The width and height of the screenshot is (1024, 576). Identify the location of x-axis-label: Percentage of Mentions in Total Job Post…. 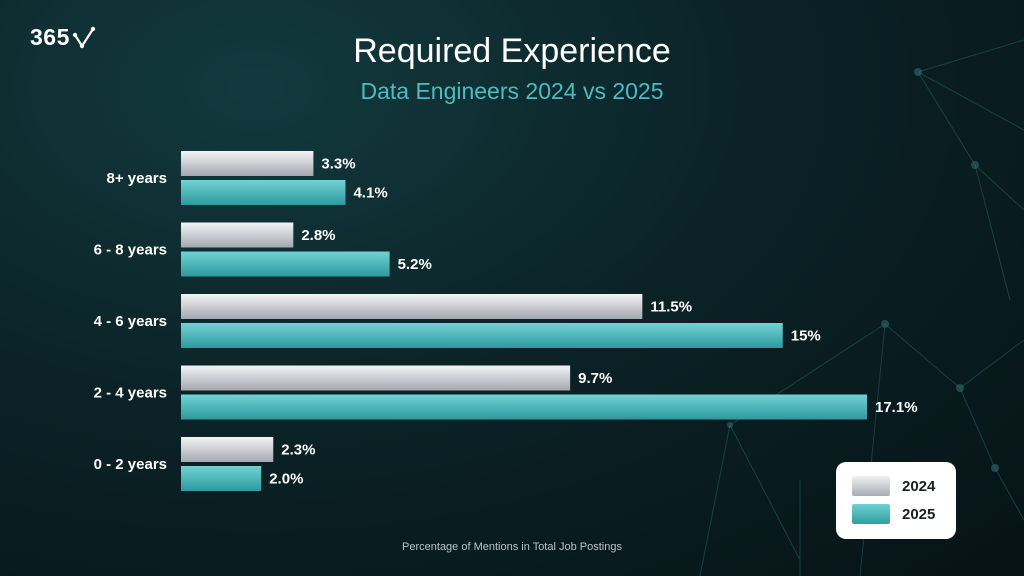
(512, 547).